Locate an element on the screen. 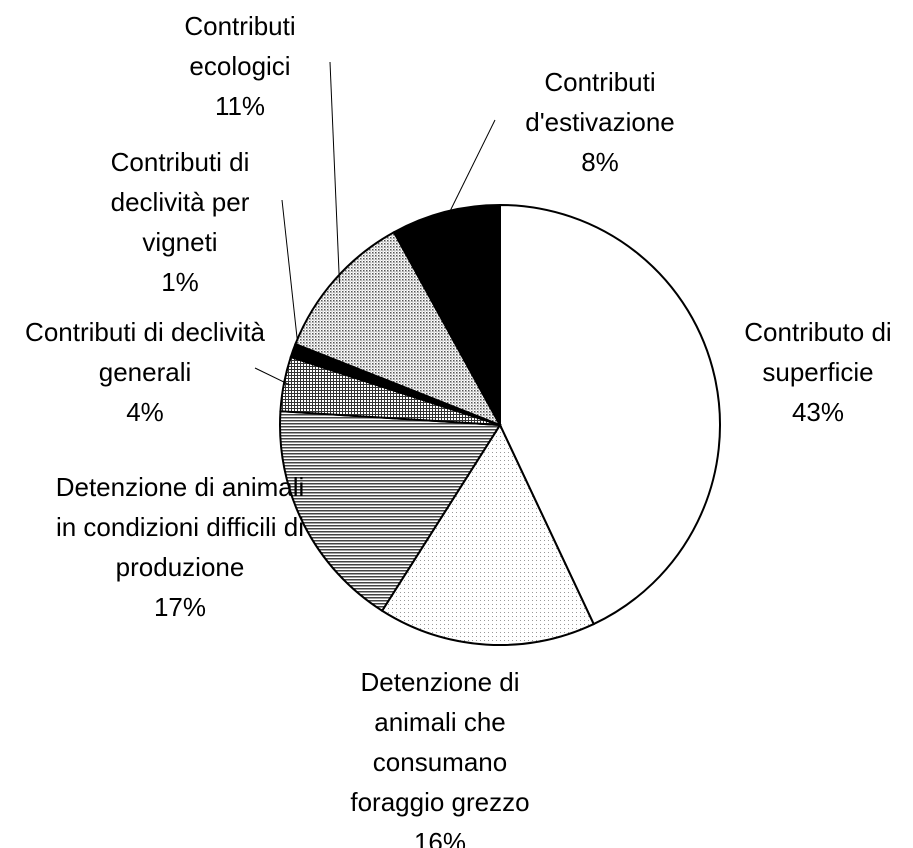 This screenshot has width=913, height=848. category-label: Contributi ecologici is located at coordinates (240, 46).